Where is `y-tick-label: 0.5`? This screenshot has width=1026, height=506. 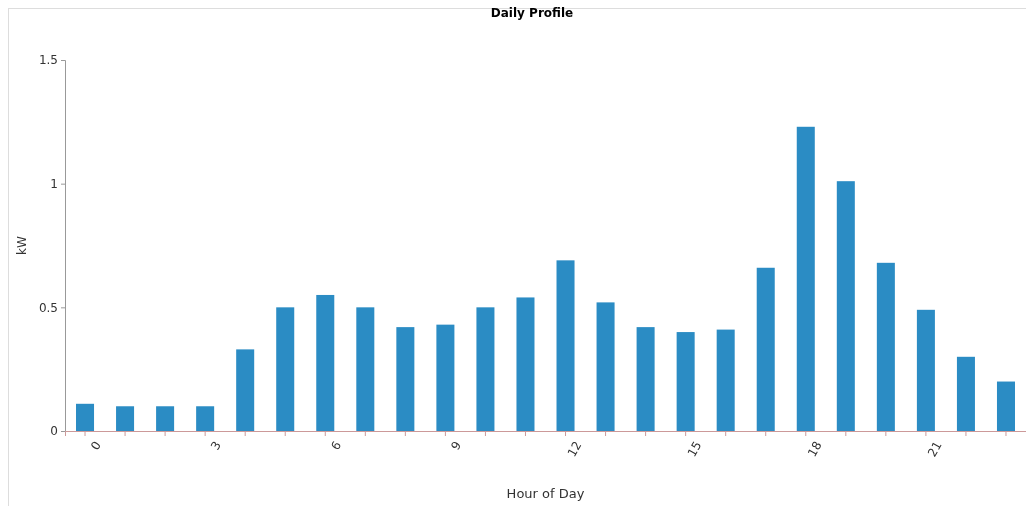
y-tick-label: 0.5 is located at coordinates (48, 307).